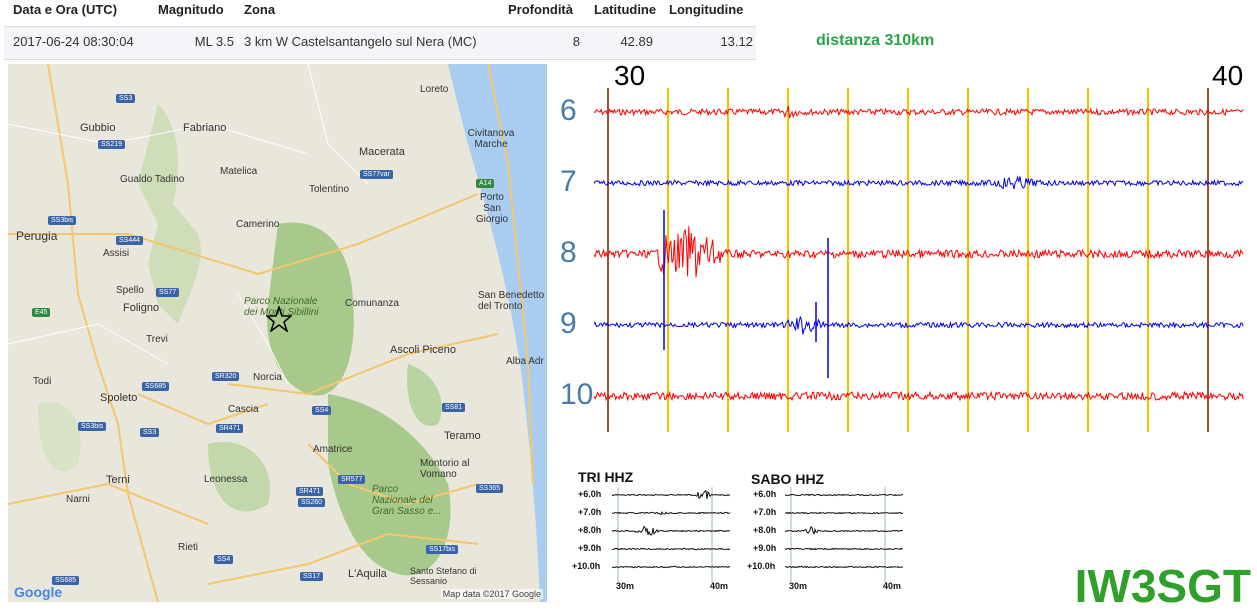 This screenshot has width=1257, height=613. Describe the element at coordinates (511, 301) in the screenshot. I see `map-city: San Benedetto del Tronto` at that location.